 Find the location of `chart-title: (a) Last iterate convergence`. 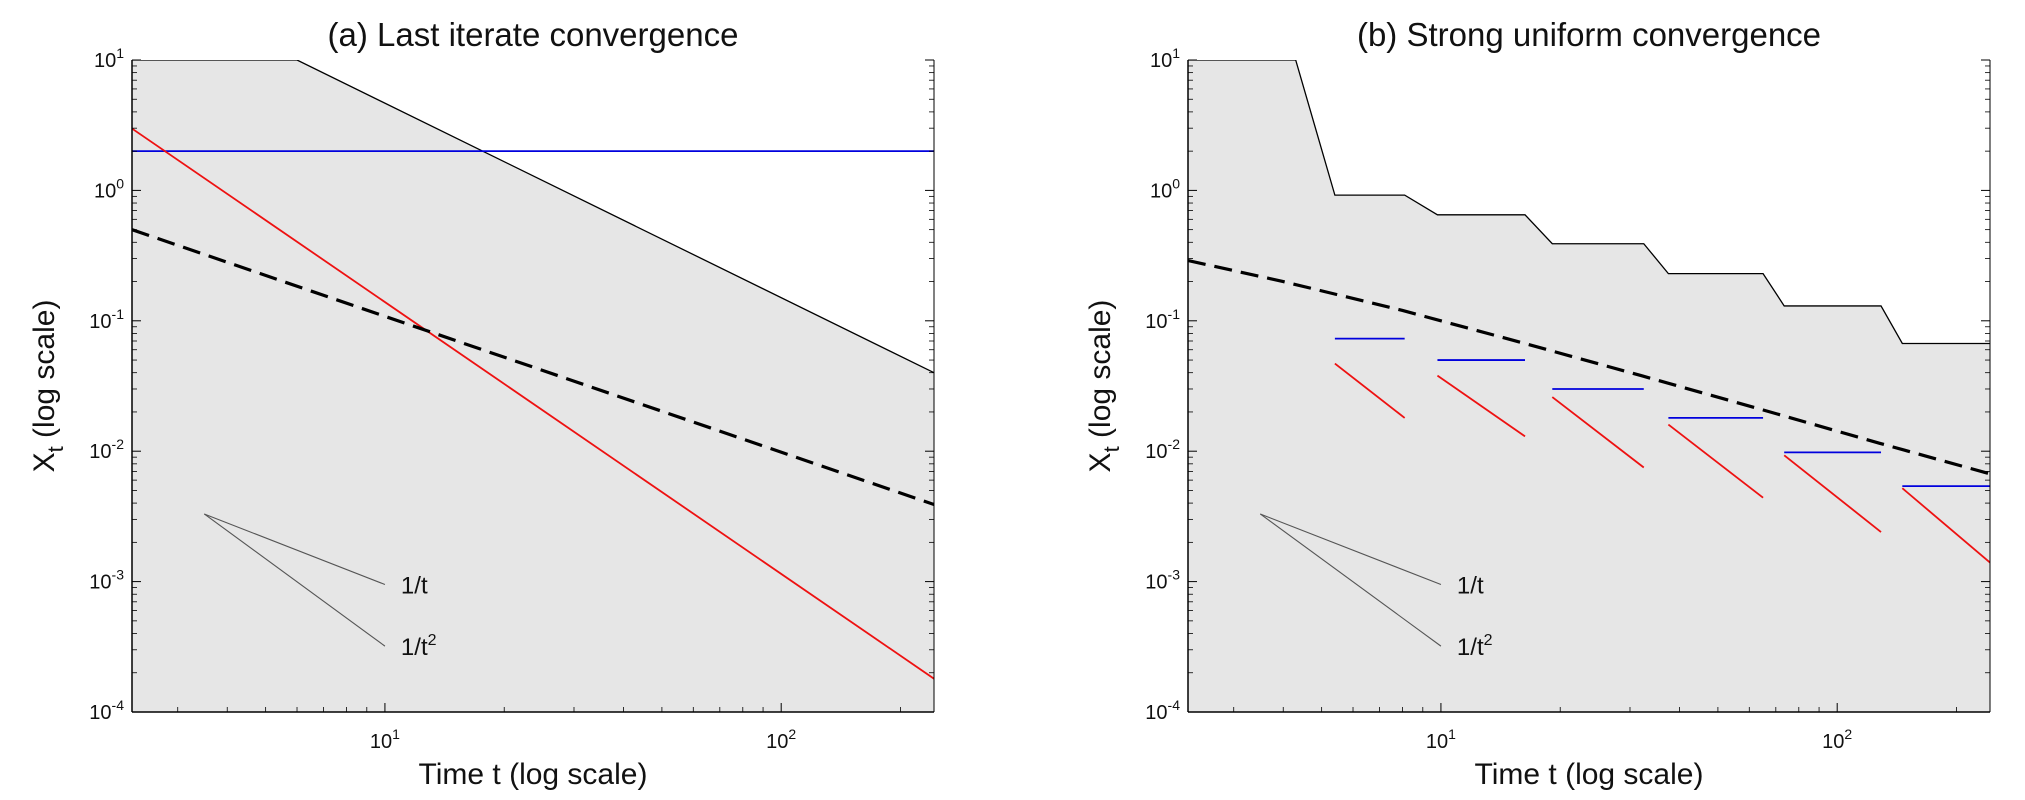

chart-title: (a) Last iterate convergence is located at coordinates (533, 34).